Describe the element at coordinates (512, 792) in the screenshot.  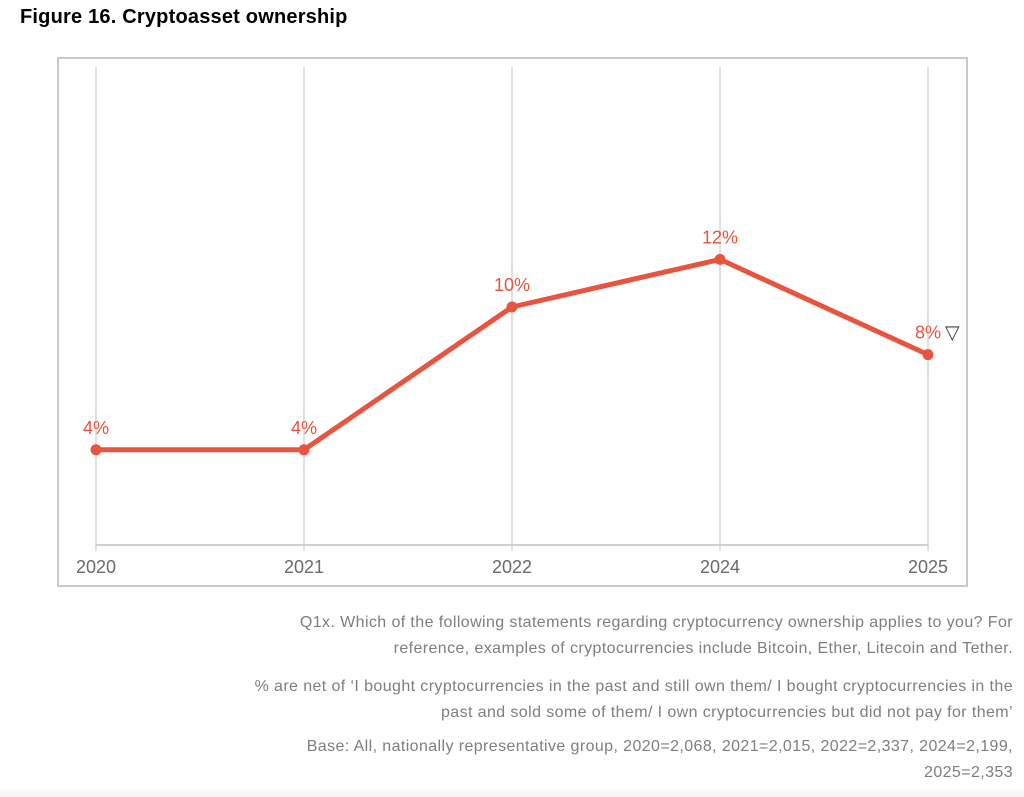
I see `page-bottom-edge` at that location.